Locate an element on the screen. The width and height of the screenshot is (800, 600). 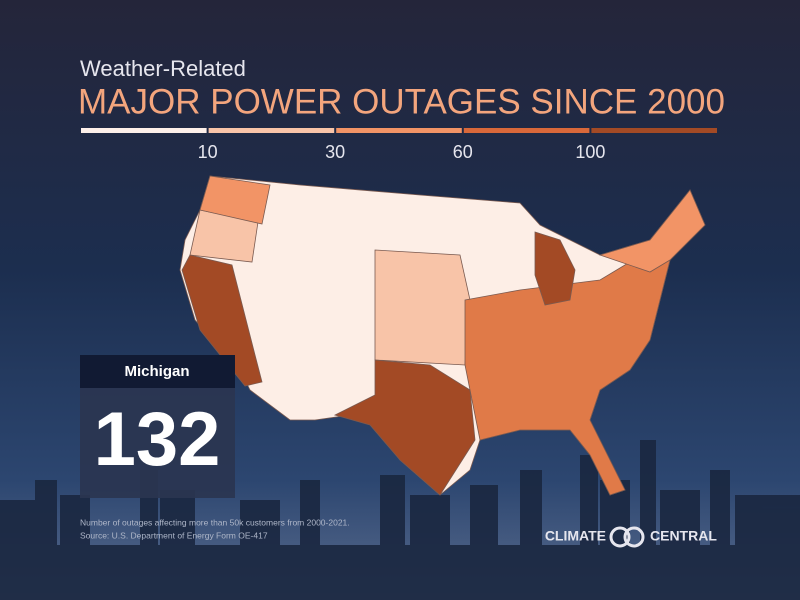
subtitle: Weather-Related is located at coordinates (163, 68).